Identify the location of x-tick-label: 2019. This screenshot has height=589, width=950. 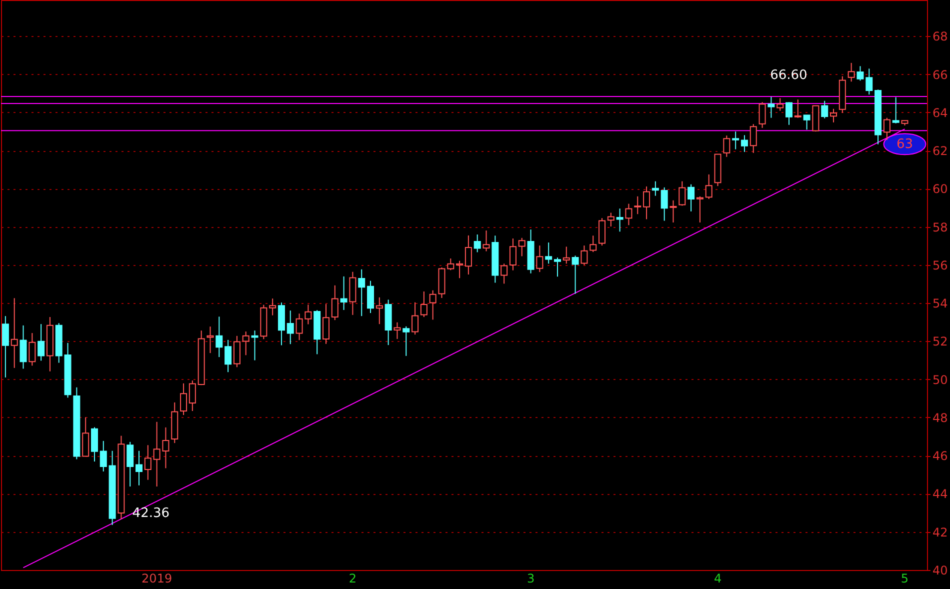
(157, 579).